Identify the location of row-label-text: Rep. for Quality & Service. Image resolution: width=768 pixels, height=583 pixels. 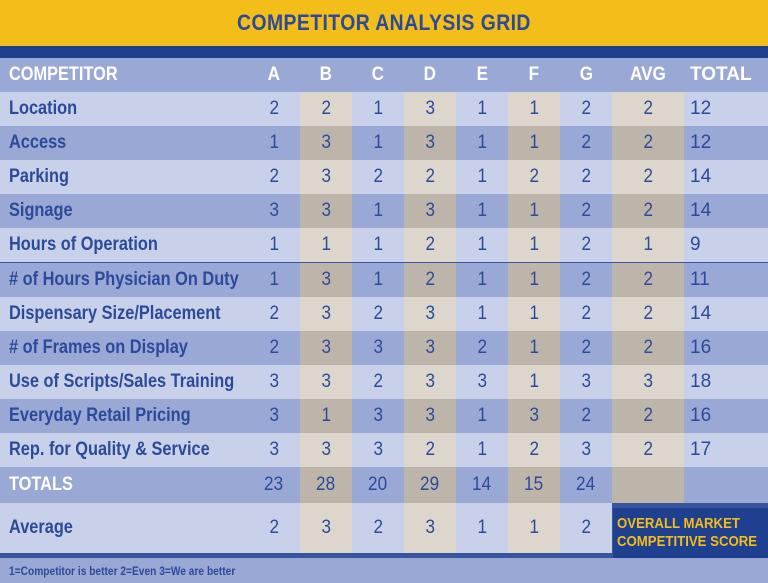
(109, 450).